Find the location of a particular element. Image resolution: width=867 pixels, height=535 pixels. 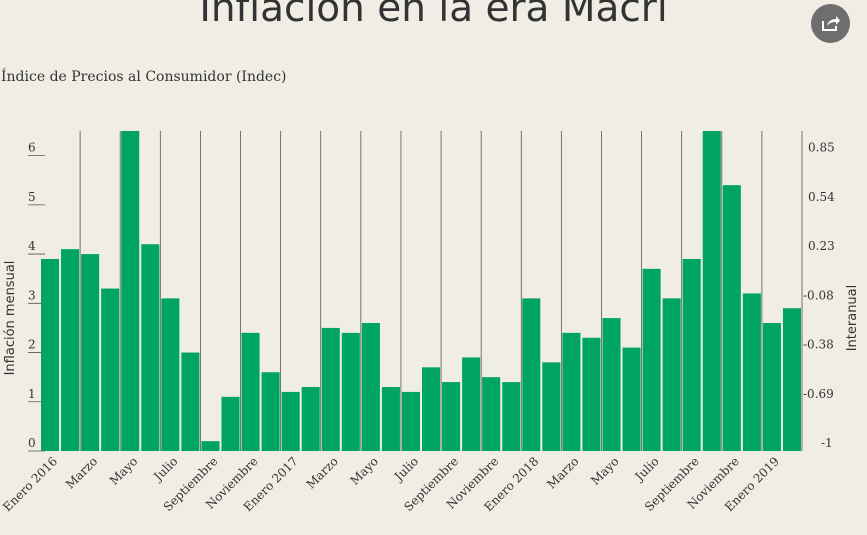

left-axis-ticks: 0 1 2 3 4 5 6 is located at coordinates (32, 295).